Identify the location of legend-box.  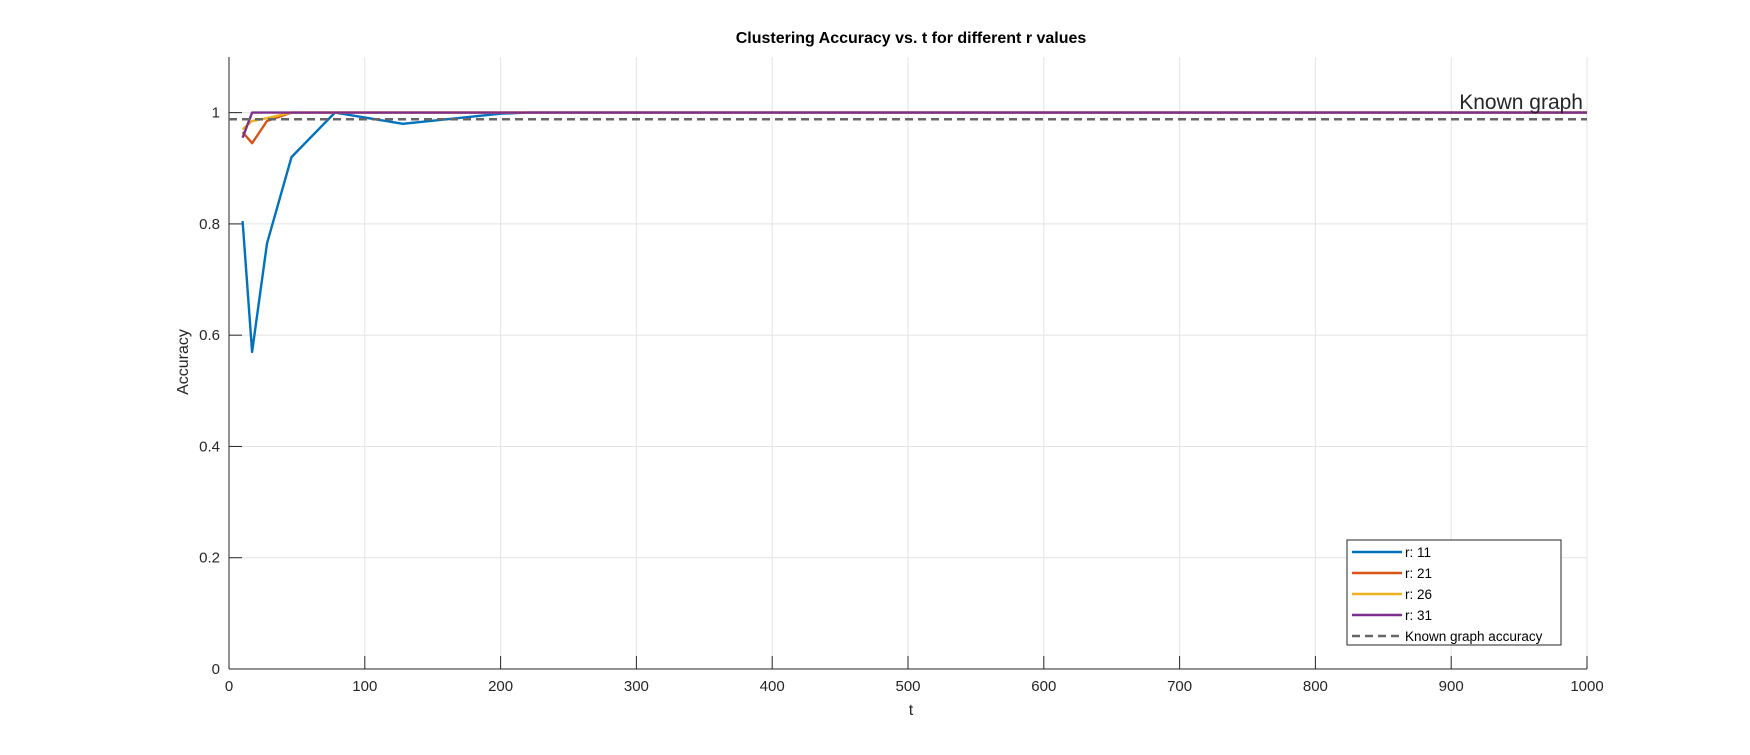
(1454, 592).